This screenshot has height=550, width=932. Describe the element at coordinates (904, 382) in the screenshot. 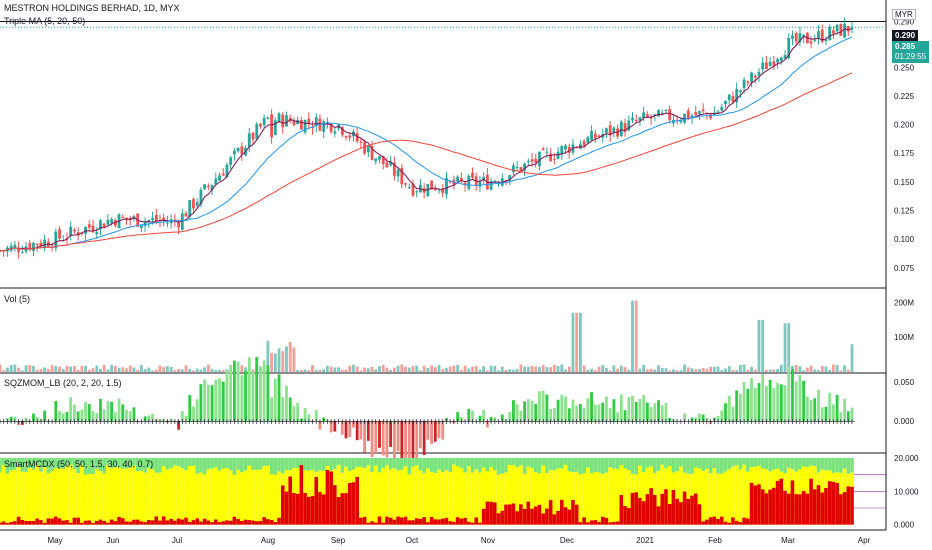

I see `squeeze-tick-label: 0.050` at that location.